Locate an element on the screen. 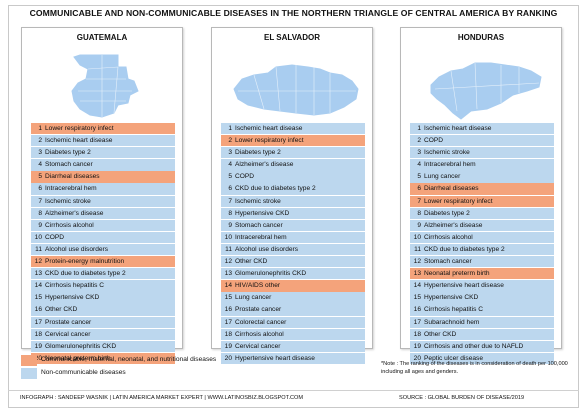  disease-name: Hypertensive CKD is located at coordinates (72, 298).